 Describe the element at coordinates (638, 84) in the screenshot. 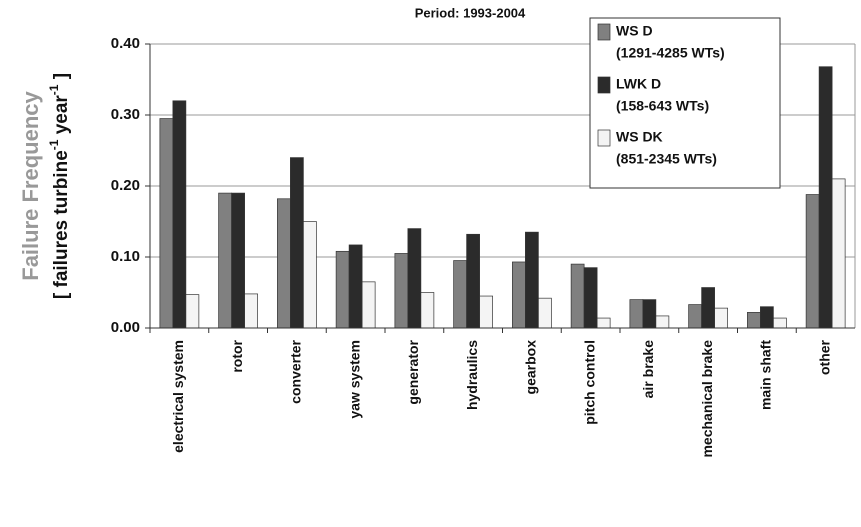

I see `legend-label: LWK D` at that location.